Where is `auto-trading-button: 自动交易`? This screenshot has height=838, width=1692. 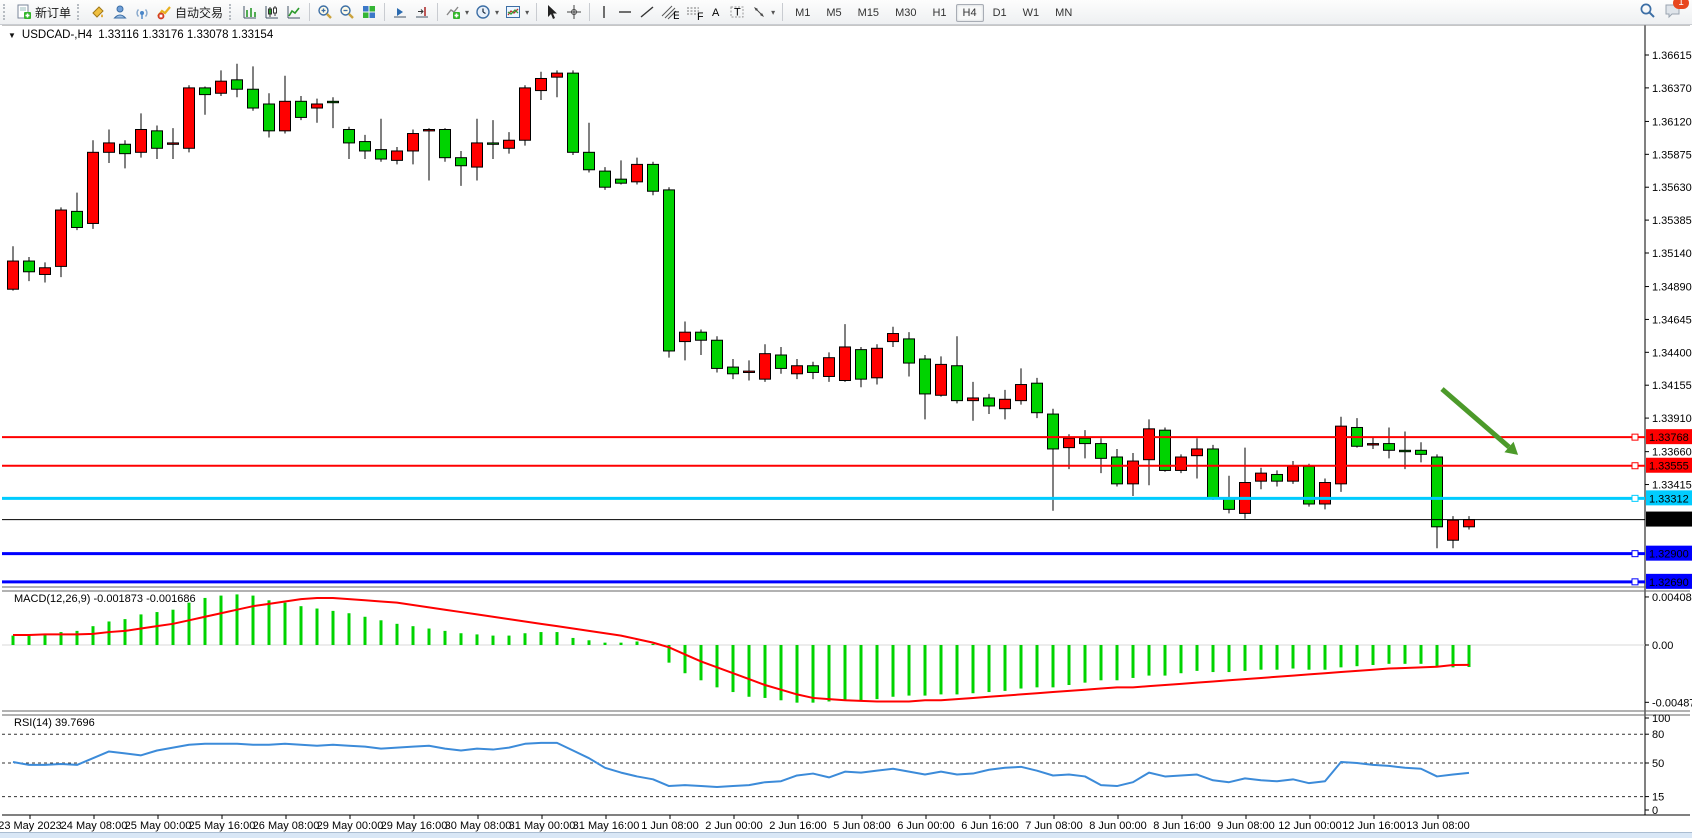 auto-trading-button: 自动交易 is located at coordinates (189, 12).